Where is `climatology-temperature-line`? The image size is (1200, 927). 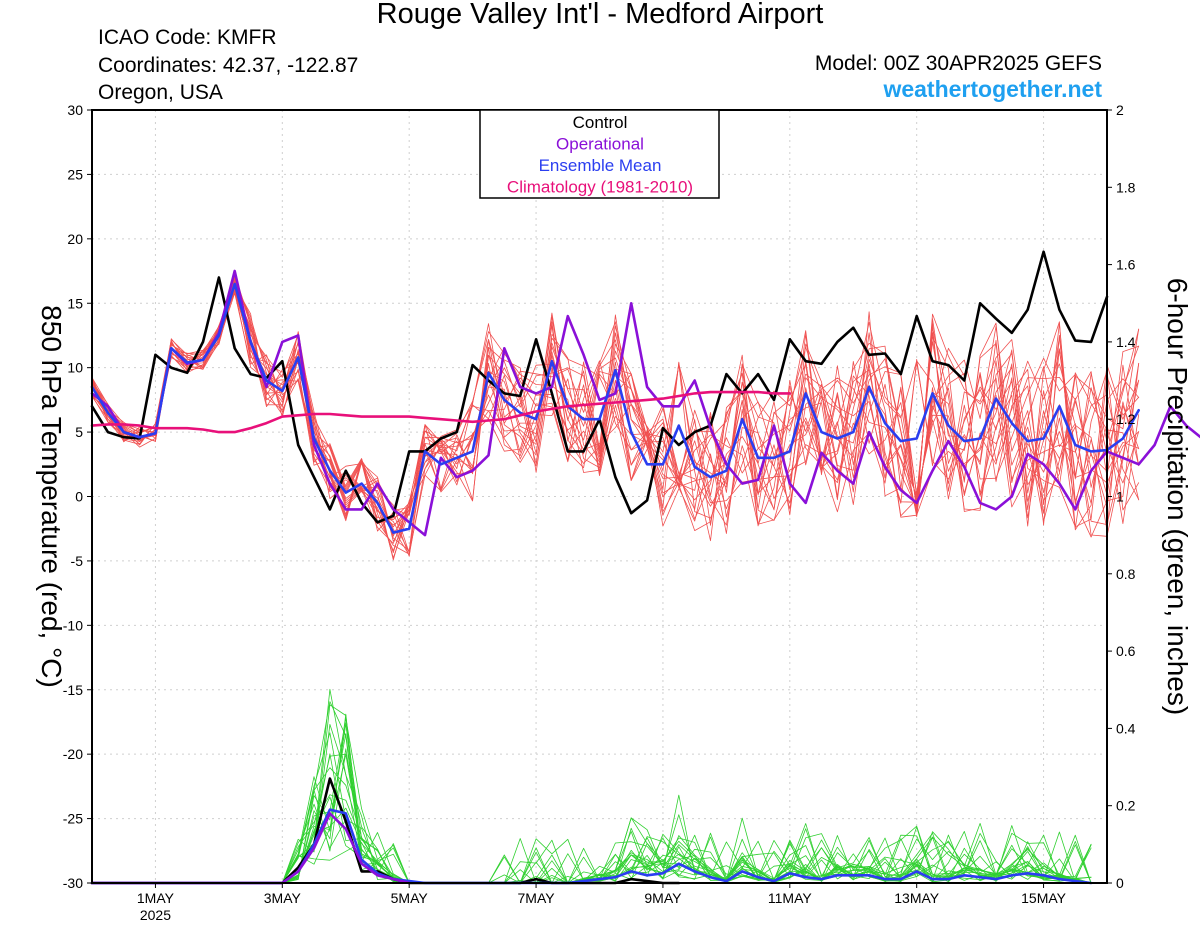
climatology-temperature-line is located at coordinates (441, 412).